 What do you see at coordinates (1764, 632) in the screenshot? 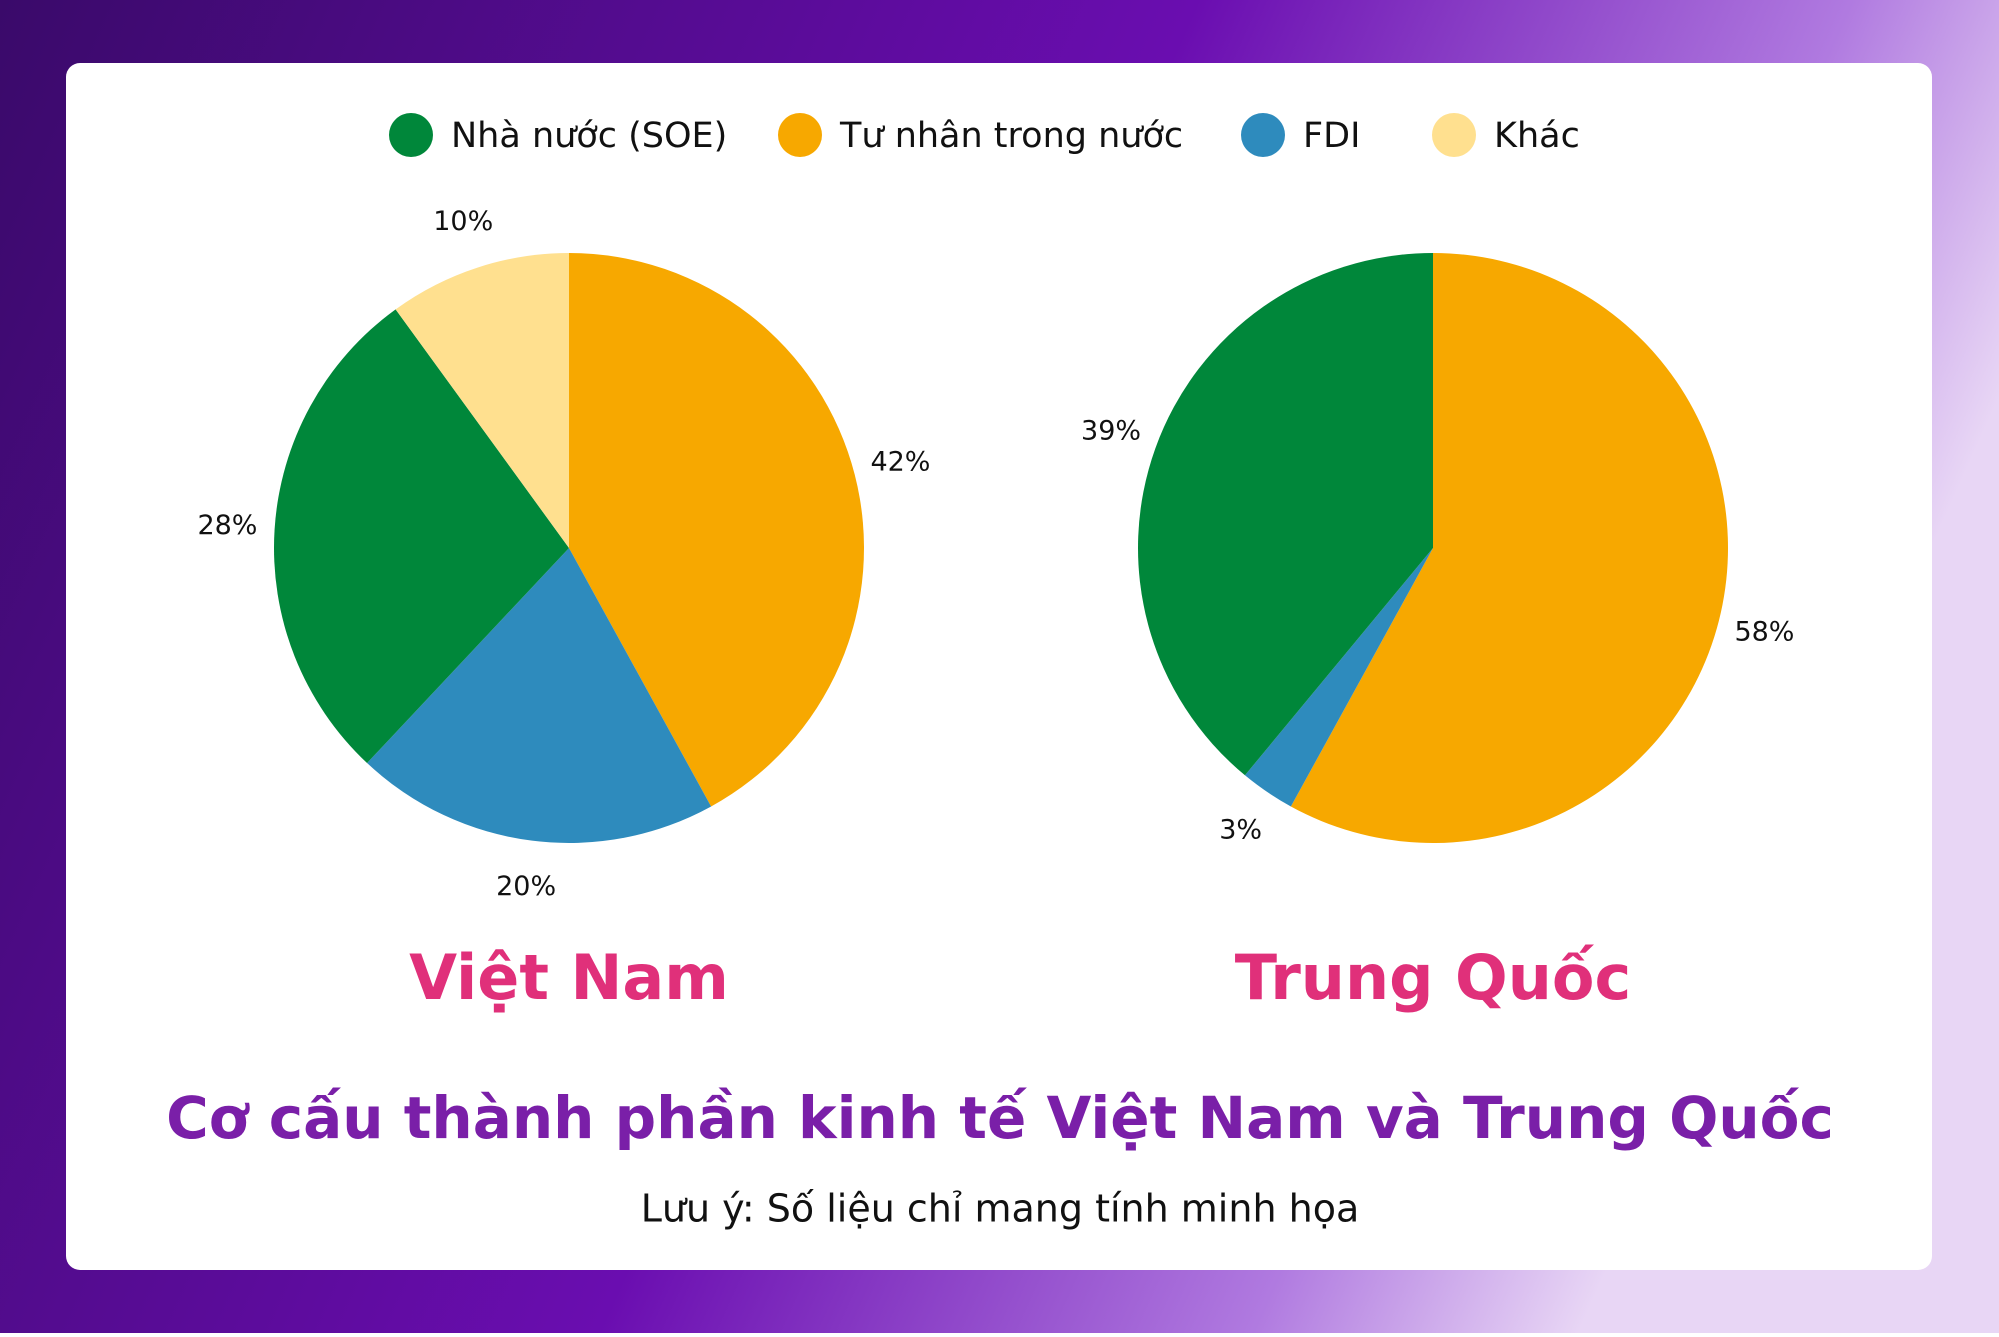
I see `data-label: 58%` at bounding box center [1764, 632].